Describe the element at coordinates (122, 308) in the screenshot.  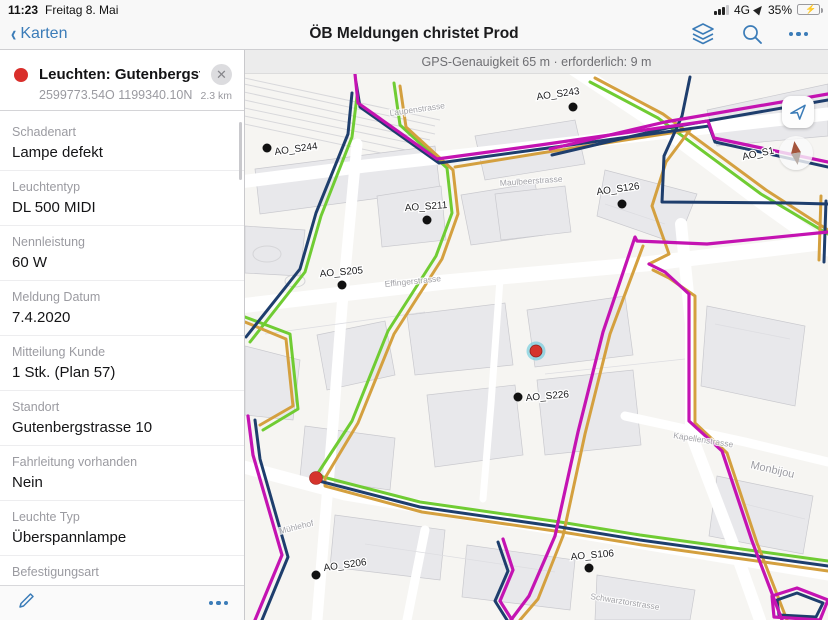
I see `attribute-row: Meldung Datum 7.4.2020` at that location.